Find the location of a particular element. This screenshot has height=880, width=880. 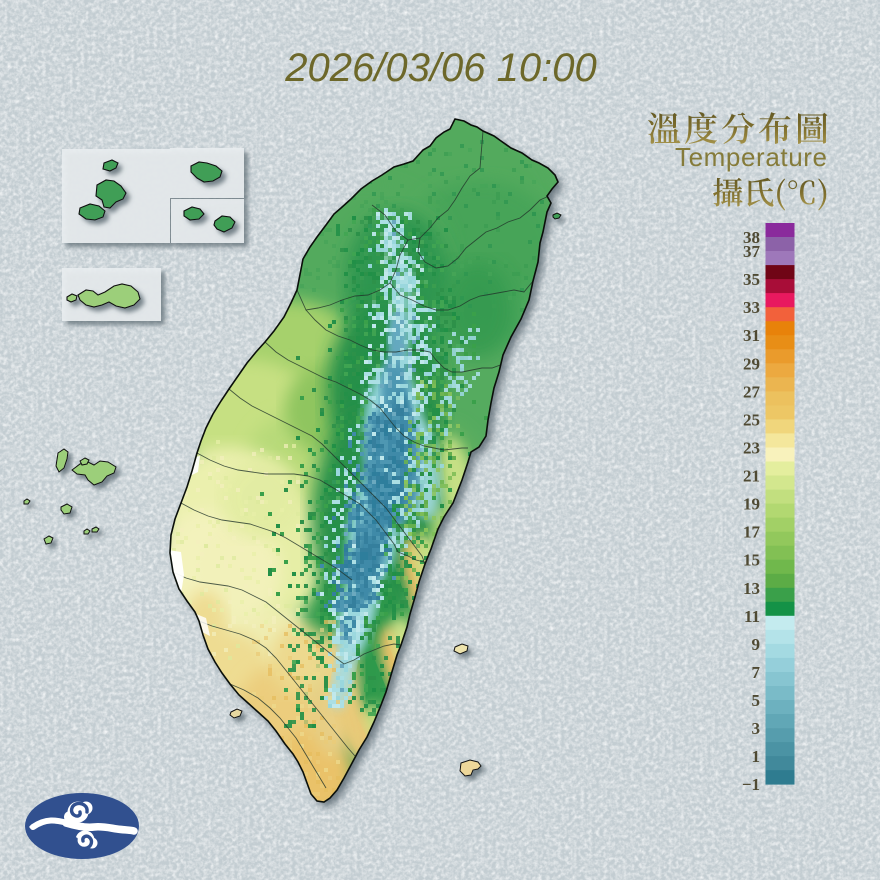

svg-text: −1 is located at coordinates (751, 784).